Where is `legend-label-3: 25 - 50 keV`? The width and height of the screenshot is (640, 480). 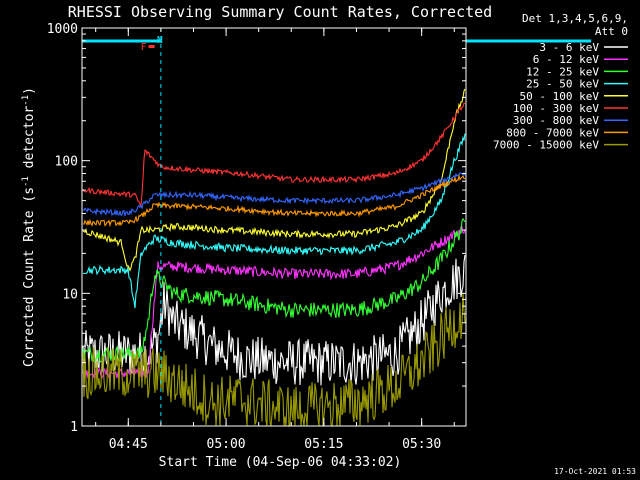 legend-label-3: 25 - 50 keV is located at coordinates (562, 84).